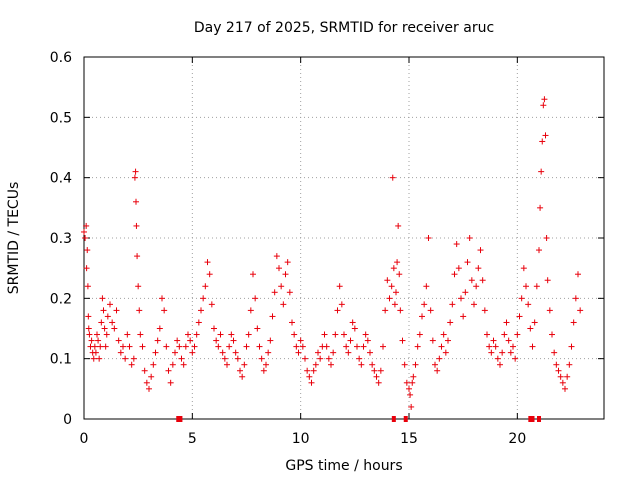 The height and width of the screenshot is (480, 640). What do you see at coordinates (67, 420) in the screenshot?
I see `y-tick-label: 0` at bounding box center [67, 420].